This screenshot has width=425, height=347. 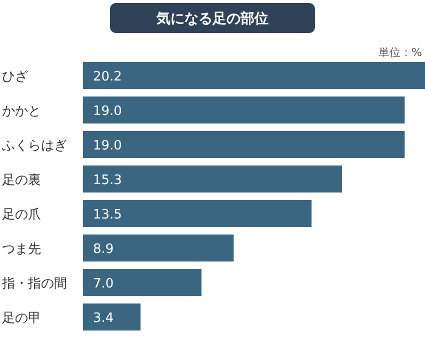 What do you see at coordinates (21, 111) in the screenshot?
I see `y-tick-label: かかと` at bounding box center [21, 111].